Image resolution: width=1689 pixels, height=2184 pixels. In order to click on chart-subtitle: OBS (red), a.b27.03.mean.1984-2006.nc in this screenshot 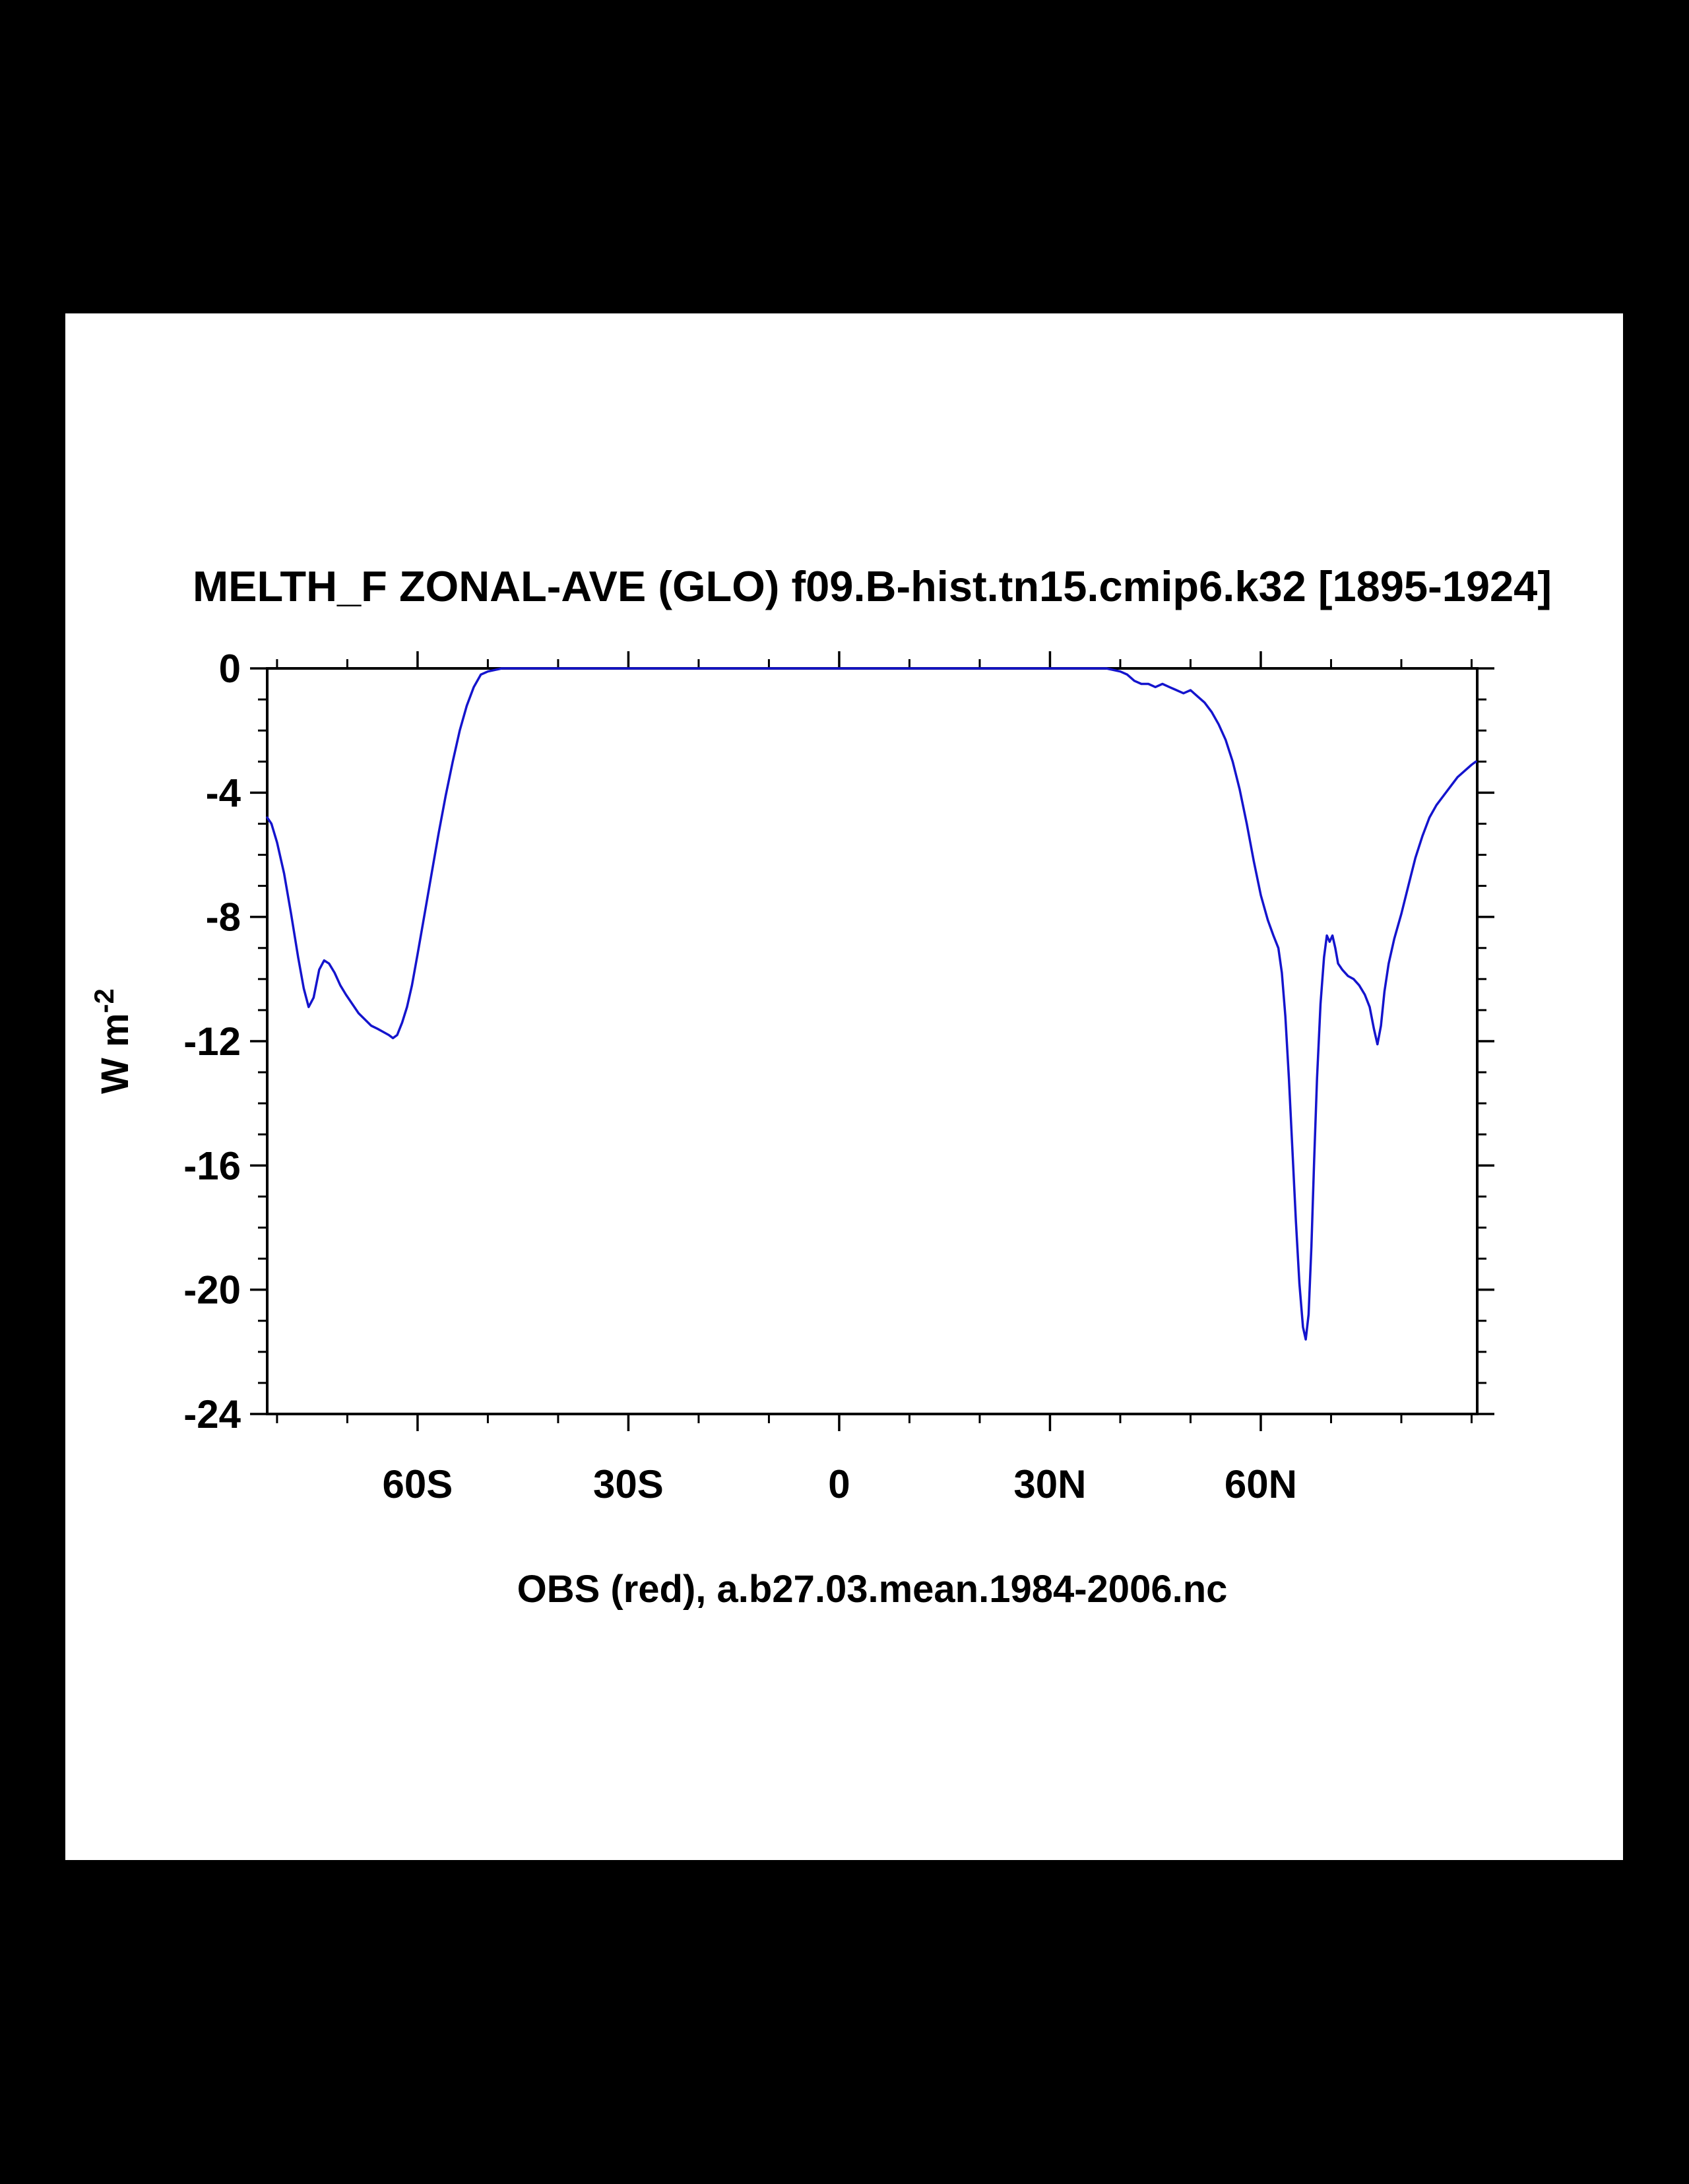, I will do `click(872, 1589)`.